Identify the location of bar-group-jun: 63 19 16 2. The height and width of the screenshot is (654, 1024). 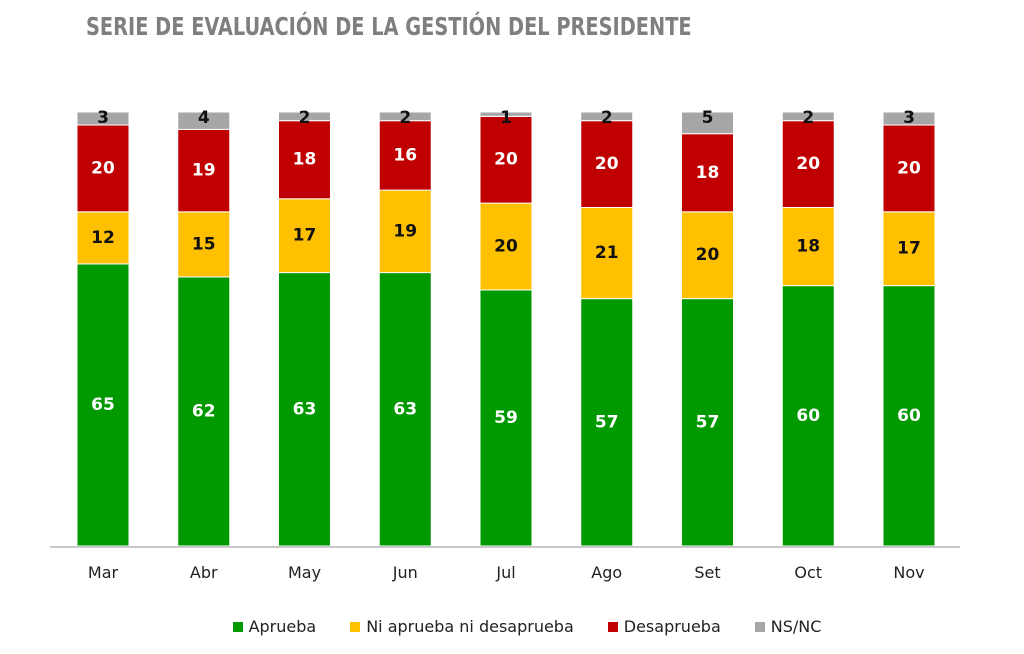
(405, 327).